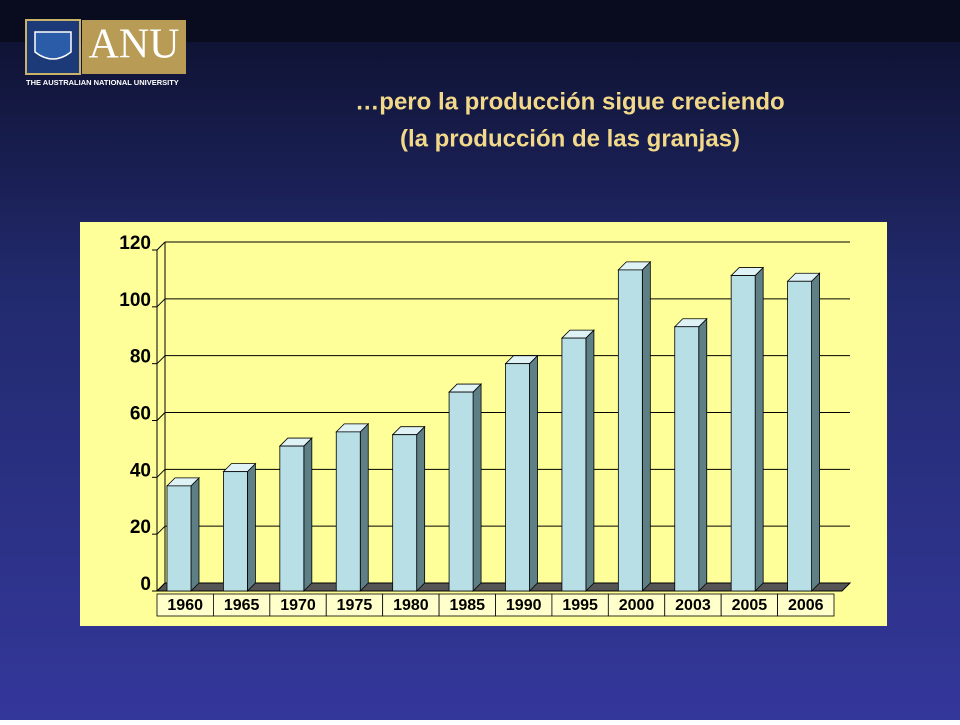 The width and height of the screenshot is (960, 725). I want to click on x-tick-label: 1970, so click(298, 605).